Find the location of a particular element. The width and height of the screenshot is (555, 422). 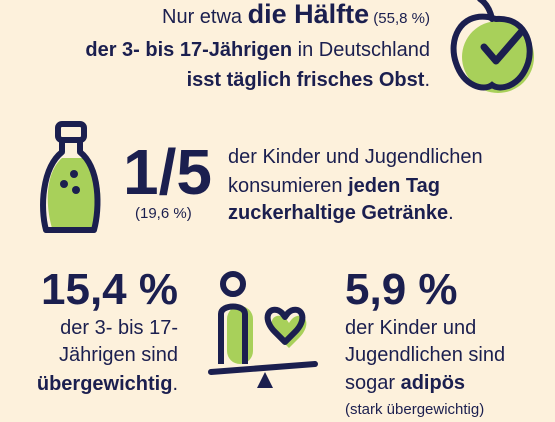

text: Nur etwa is located at coordinates (205, 17).